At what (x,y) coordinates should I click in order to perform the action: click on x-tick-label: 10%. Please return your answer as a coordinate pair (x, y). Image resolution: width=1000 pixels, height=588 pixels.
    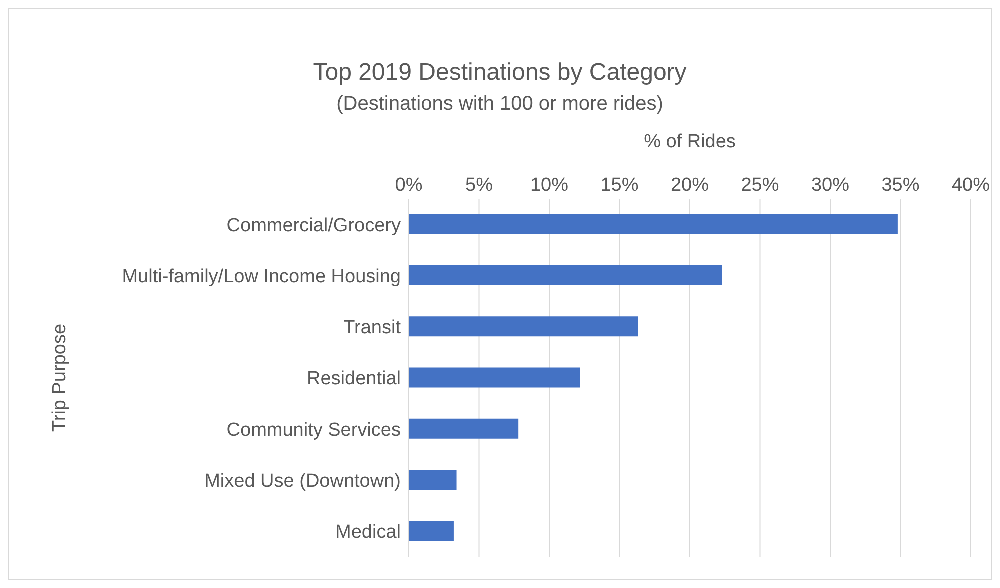
    Looking at the image, I should click on (549, 185).